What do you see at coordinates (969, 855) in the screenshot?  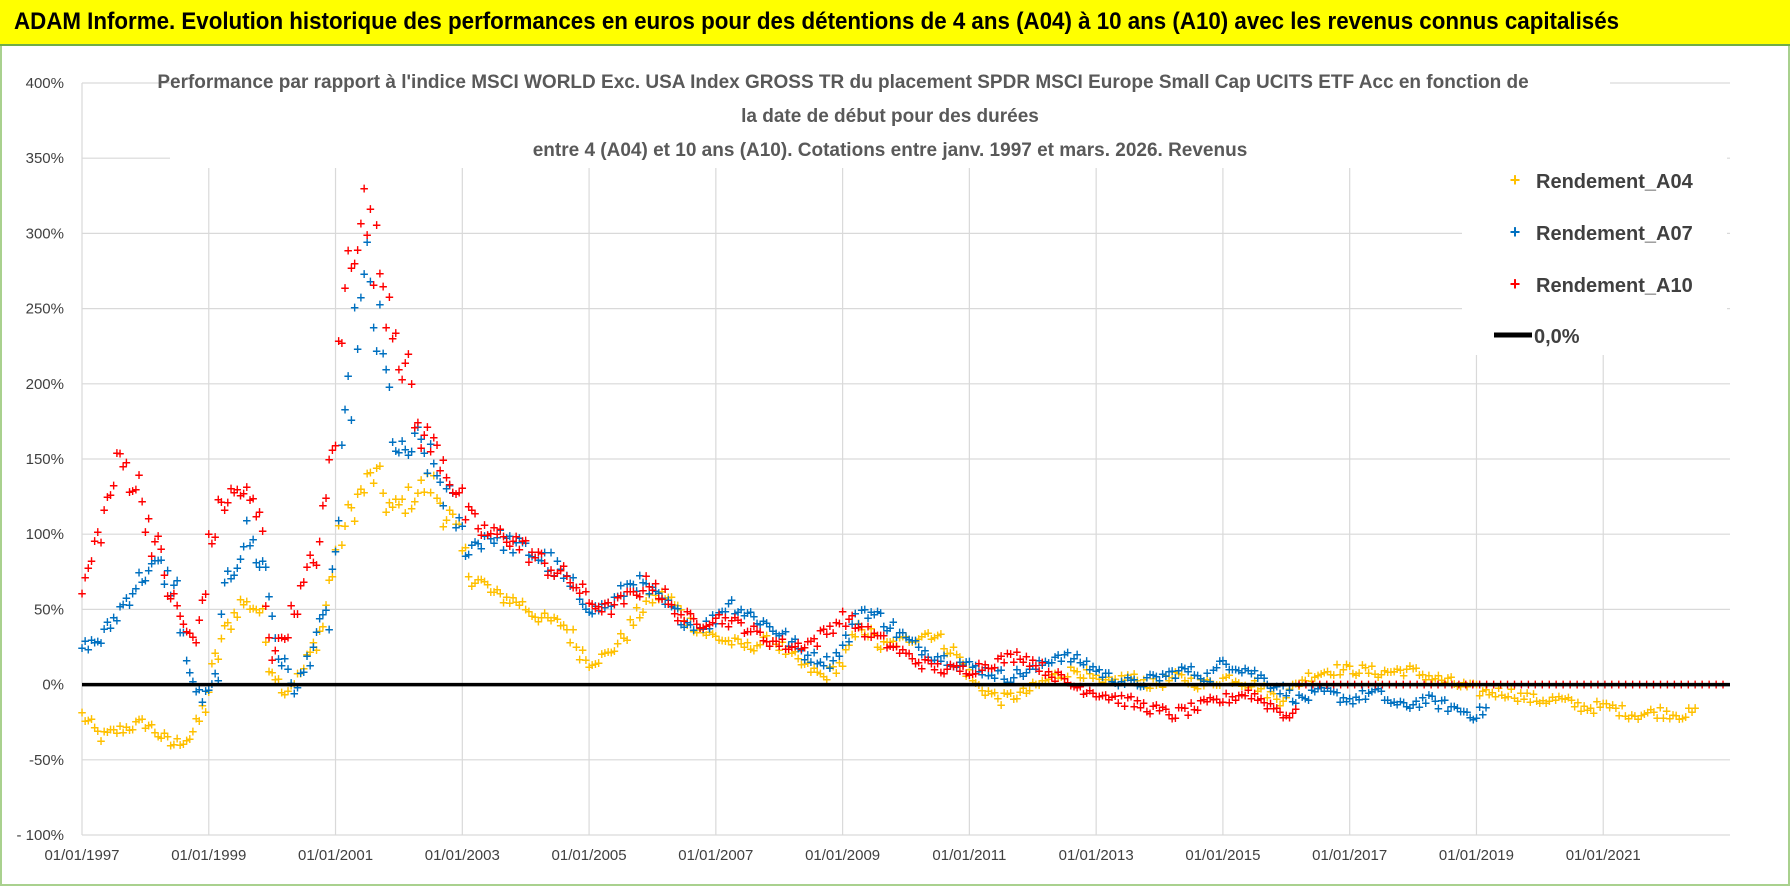 I see `x-tick-label: 01/01/2011` at bounding box center [969, 855].